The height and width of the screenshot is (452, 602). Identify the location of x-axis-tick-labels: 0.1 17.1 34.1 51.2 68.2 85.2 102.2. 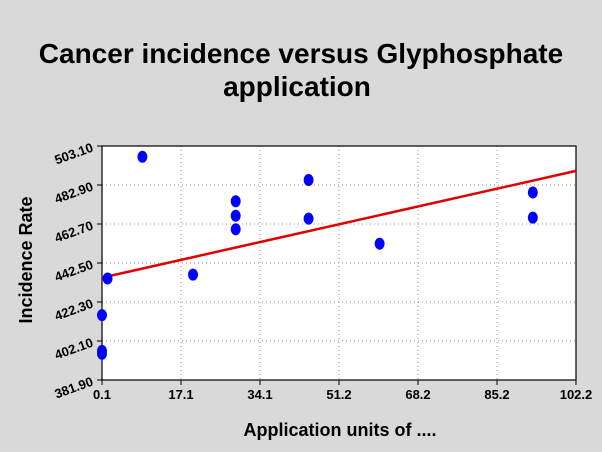
(342, 394).